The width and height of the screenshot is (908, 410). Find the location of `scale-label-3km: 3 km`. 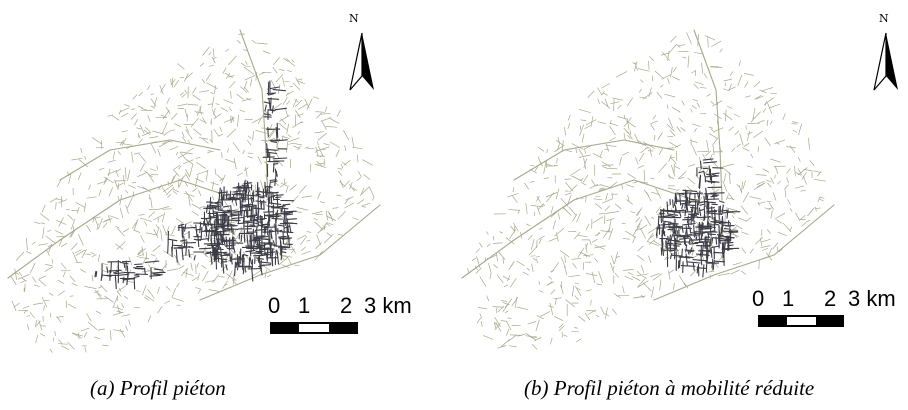

scale-label-3km: 3 km is located at coordinates (872, 298).